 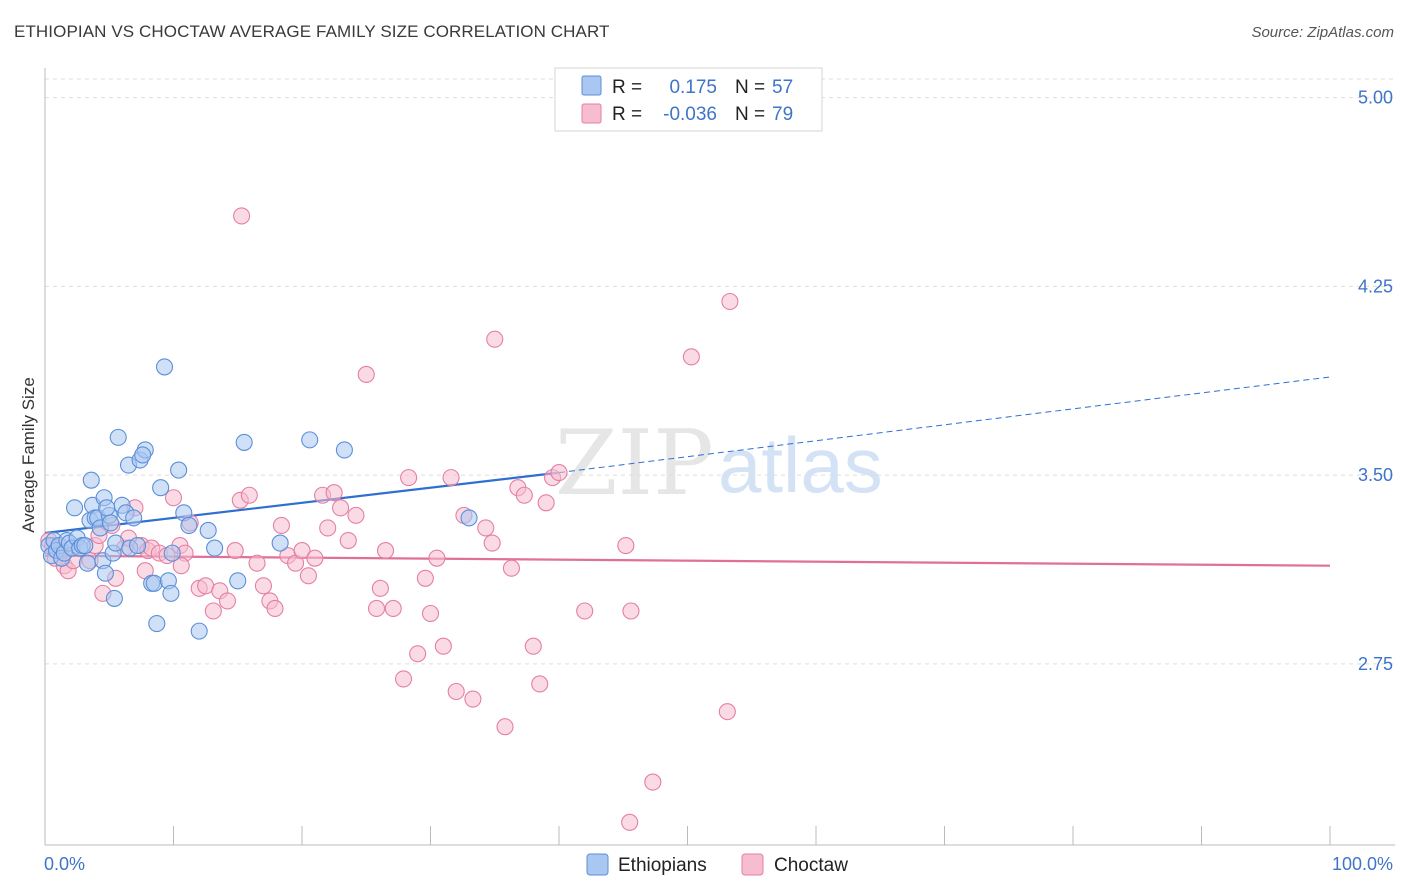 I want to click on legend-box: R = 0.175 N = 57 R = -0.036 N = 79, so click(x=688, y=99).